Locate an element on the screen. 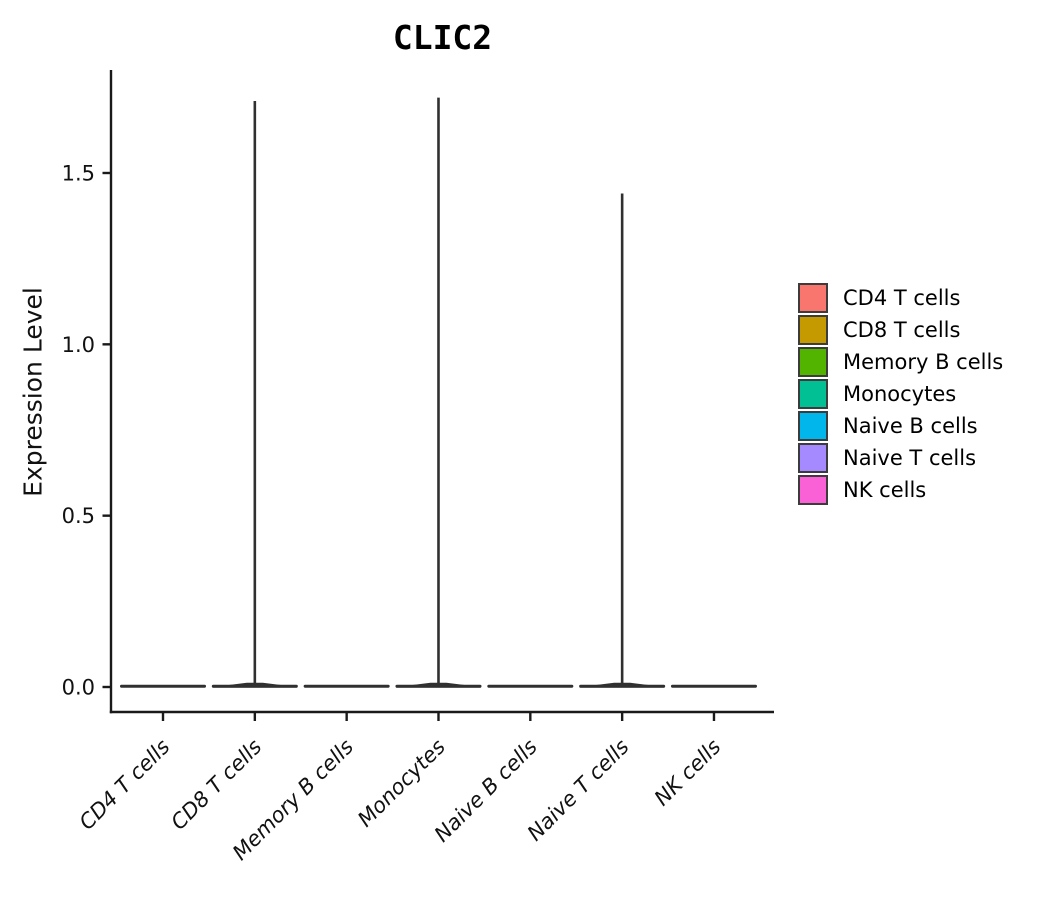  legend-item: NK cells is located at coordinates (900, 490).